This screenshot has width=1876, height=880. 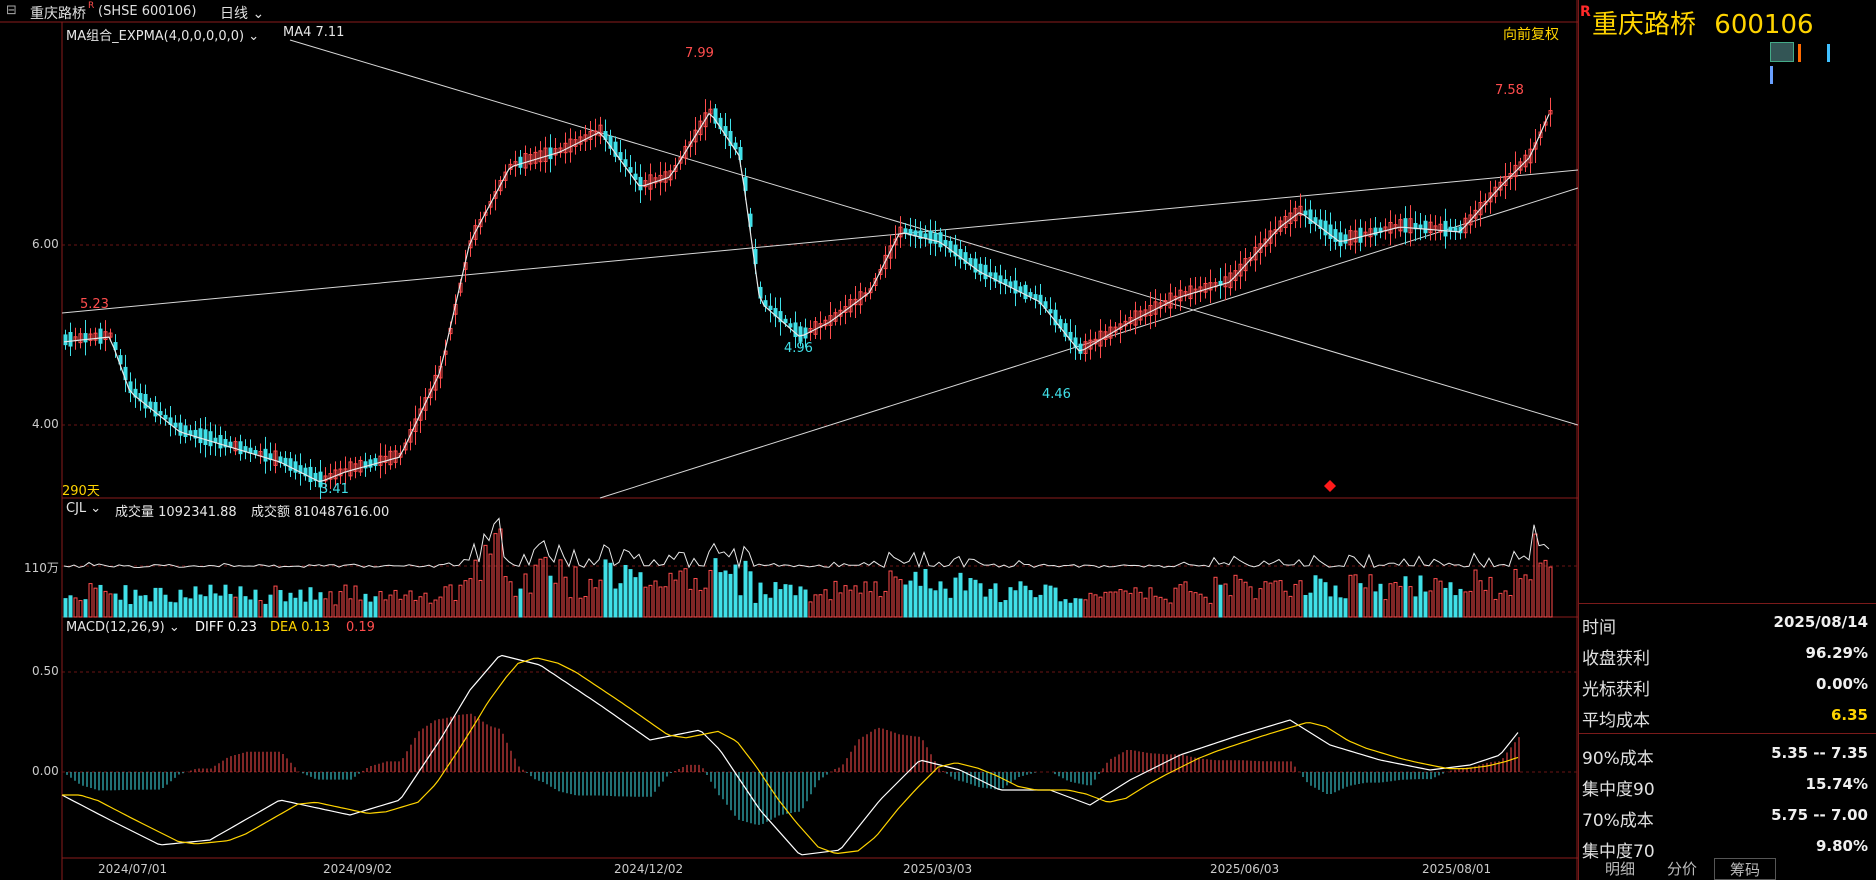 What do you see at coordinates (1745, 869) in the screenshot?
I see `tab-chips: 筹码` at bounding box center [1745, 869].